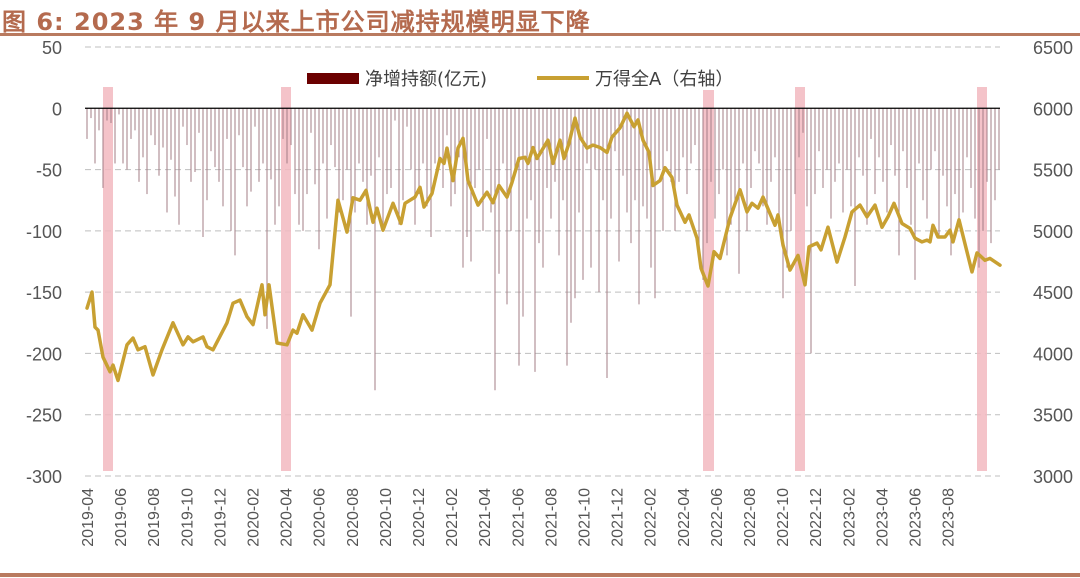 The image size is (1080, 578). I want to click on x-tick-label: 2021-10, so click(585, 517).